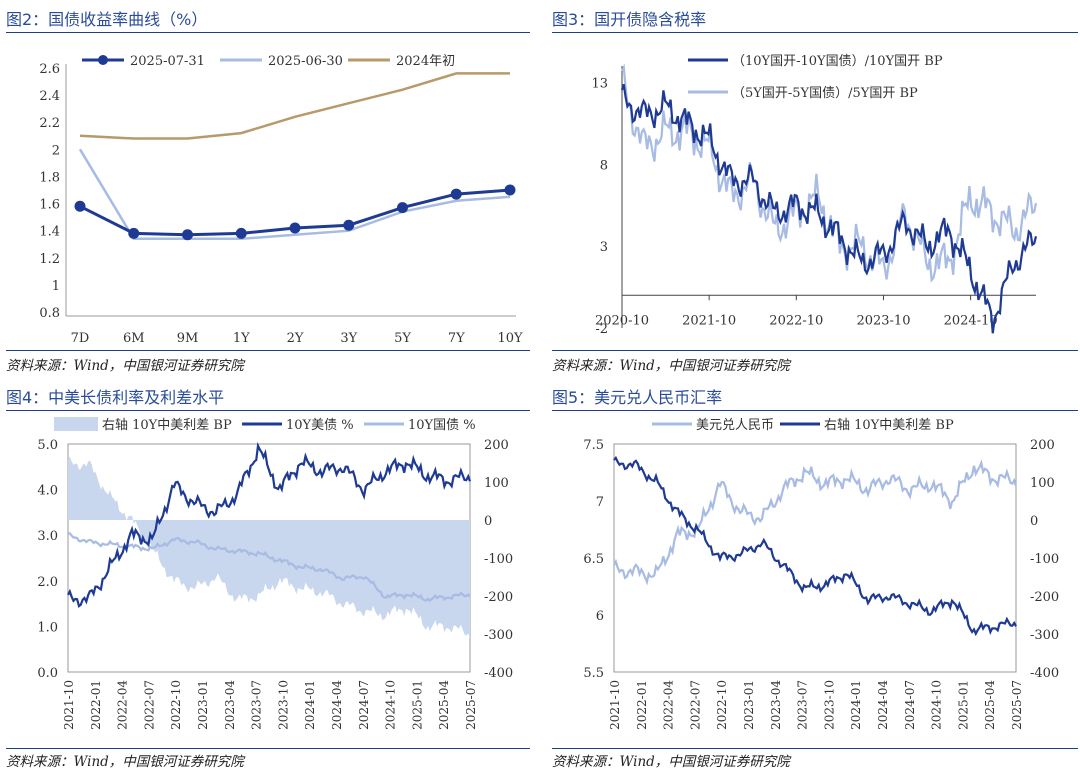 This screenshot has height=774, width=1080. What do you see at coordinates (600, 502) in the screenshot?
I see `fig5-ytick-left-3: 7` at bounding box center [600, 502].